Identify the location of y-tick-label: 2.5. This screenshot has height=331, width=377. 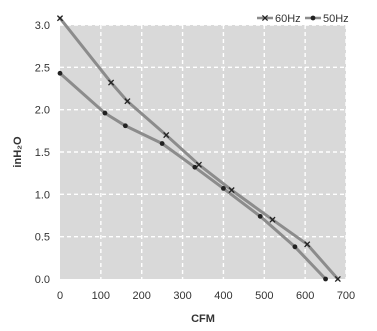
(42, 68).